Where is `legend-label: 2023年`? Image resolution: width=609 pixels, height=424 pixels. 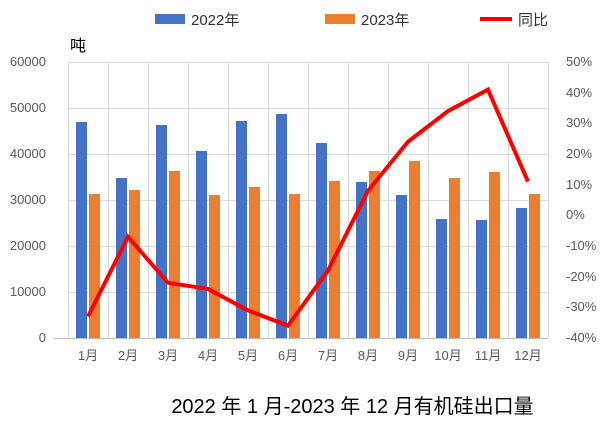 legend-label: 2023年 is located at coordinates (385, 20).